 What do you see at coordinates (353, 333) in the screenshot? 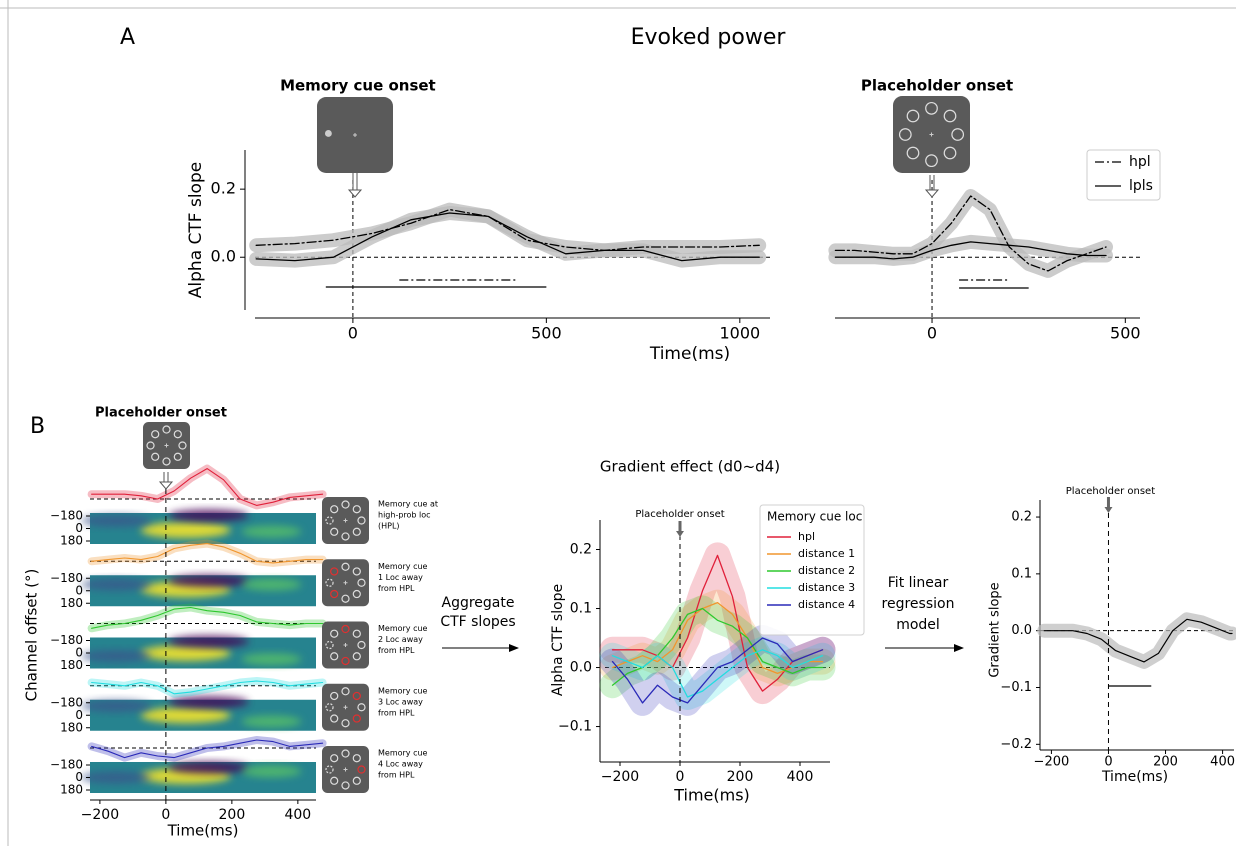
I see `x-tick-label: 0` at bounding box center [353, 333].